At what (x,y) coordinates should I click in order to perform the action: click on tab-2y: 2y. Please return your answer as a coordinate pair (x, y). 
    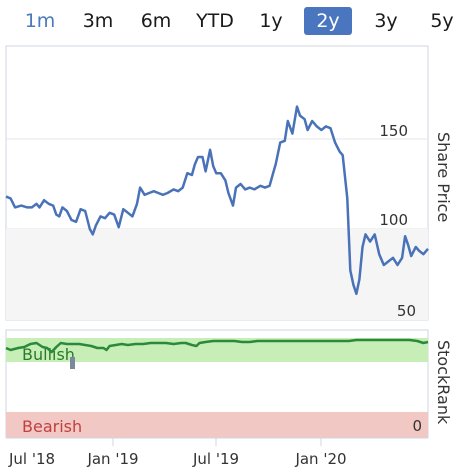
    Looking at the image, I should click on (328, 21).